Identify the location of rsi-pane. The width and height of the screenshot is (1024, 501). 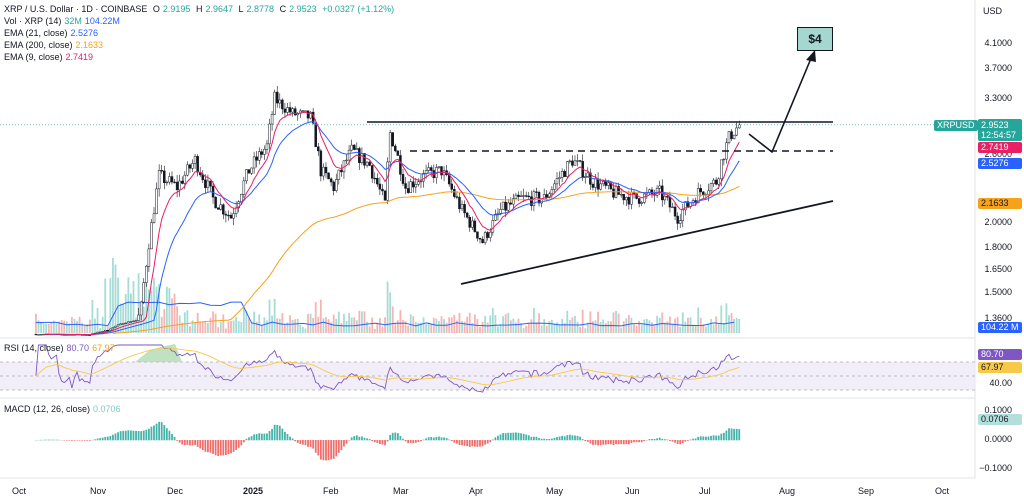
(487, 368).